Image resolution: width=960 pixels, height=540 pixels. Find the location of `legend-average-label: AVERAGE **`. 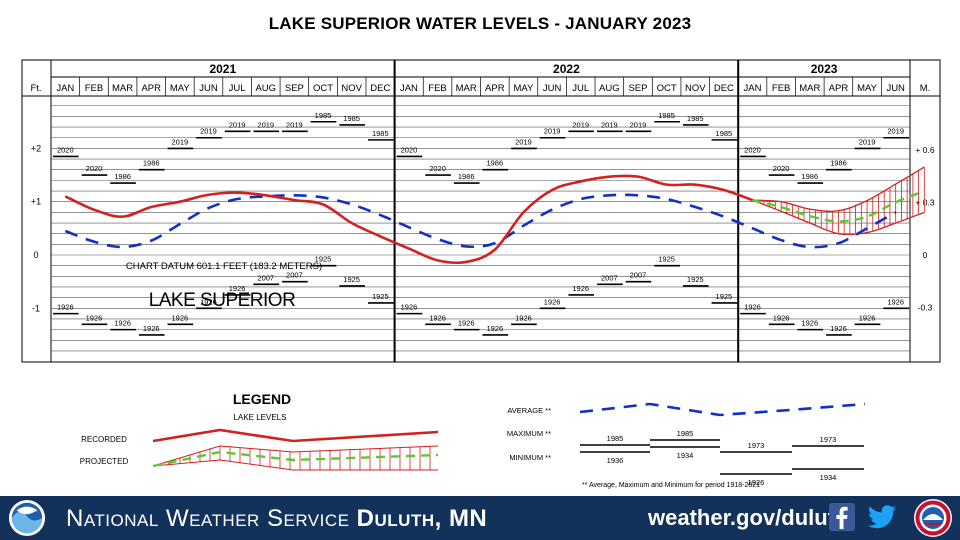

legend-average-label: AVERAGE ** is located at coordinates (529, 410).